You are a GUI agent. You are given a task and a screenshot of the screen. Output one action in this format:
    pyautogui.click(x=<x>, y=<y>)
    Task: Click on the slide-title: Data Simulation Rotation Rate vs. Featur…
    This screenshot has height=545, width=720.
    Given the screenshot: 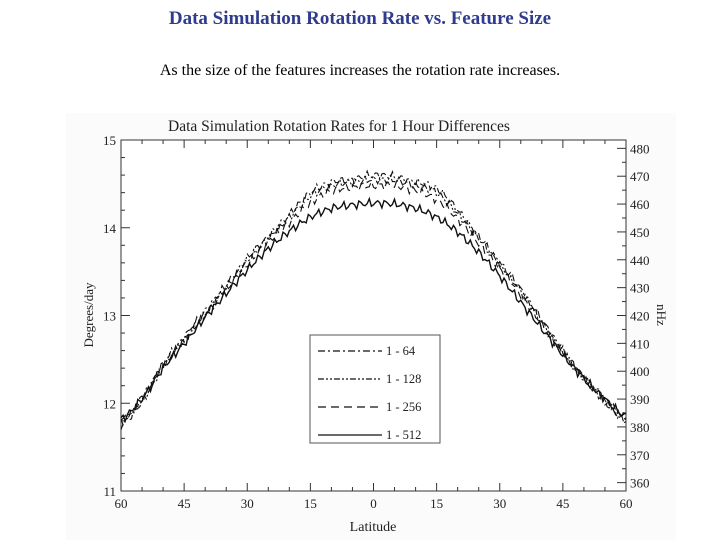 What is the action you would take?
    pyautogui.click(x=360, y=18)
    